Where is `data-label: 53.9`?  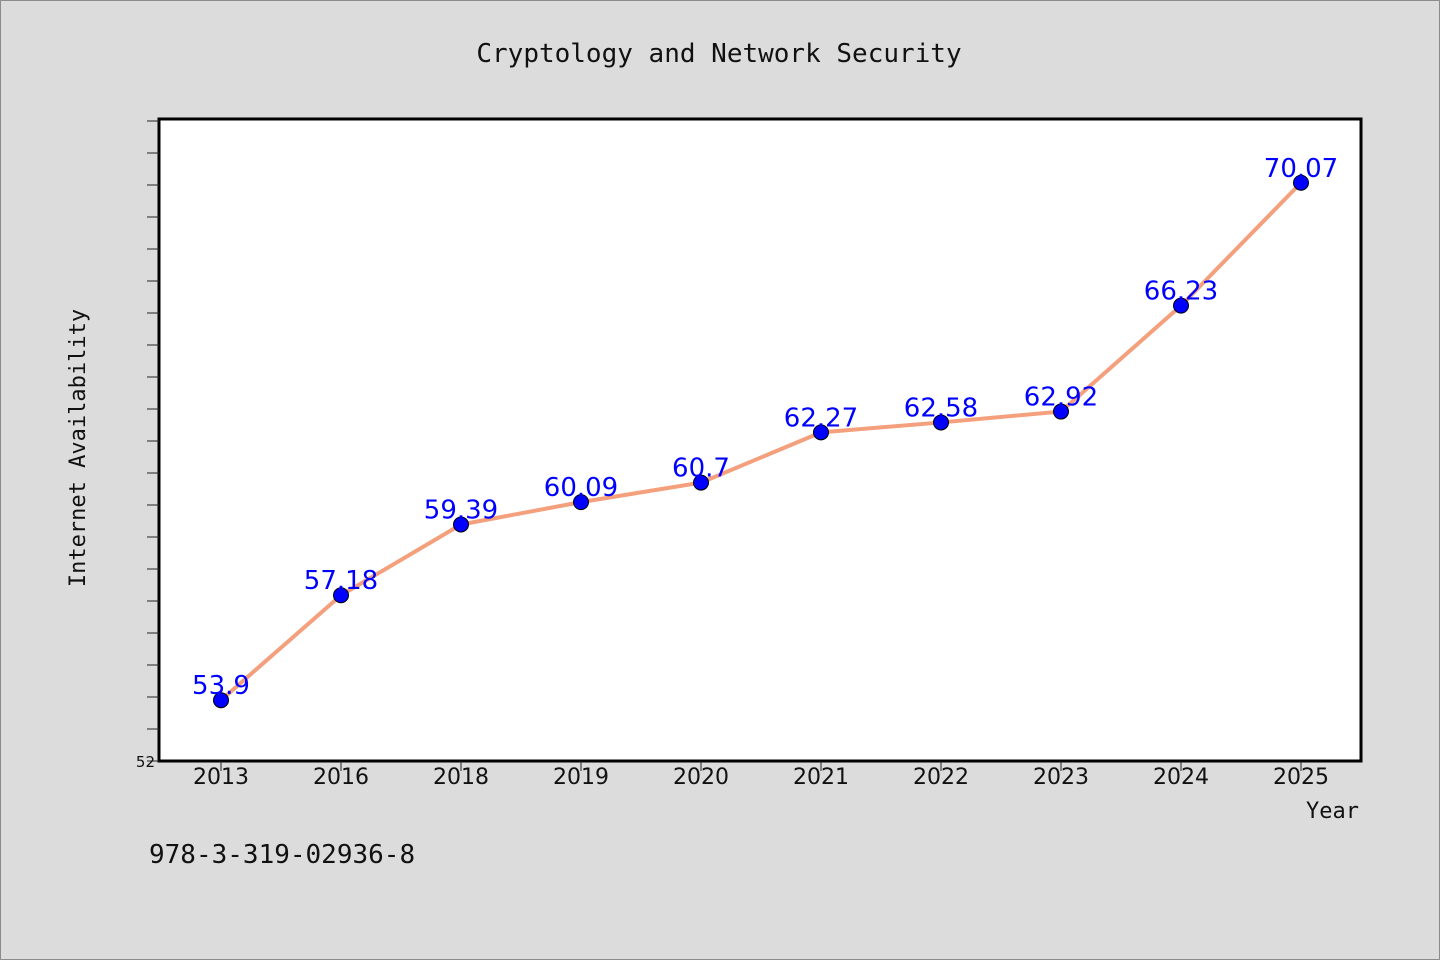
data-label: 53.9 is located at coordinates (221, 686).